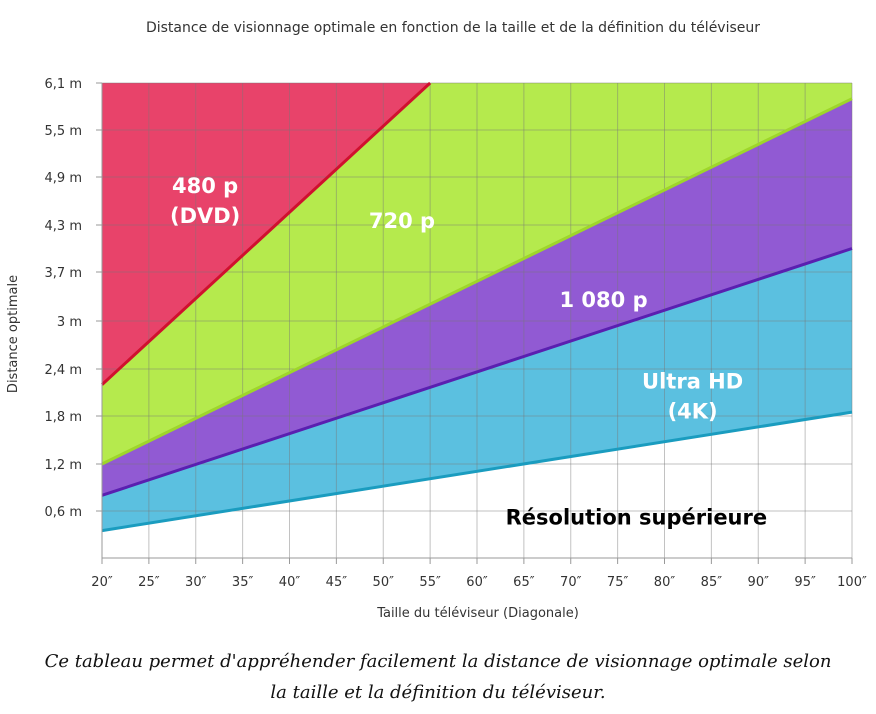 The width and height of the screenshot is (876, 714). Describe the element at coordinates (149, 582) in the screenshot. I see `x-tick-label: 25″` at that location.